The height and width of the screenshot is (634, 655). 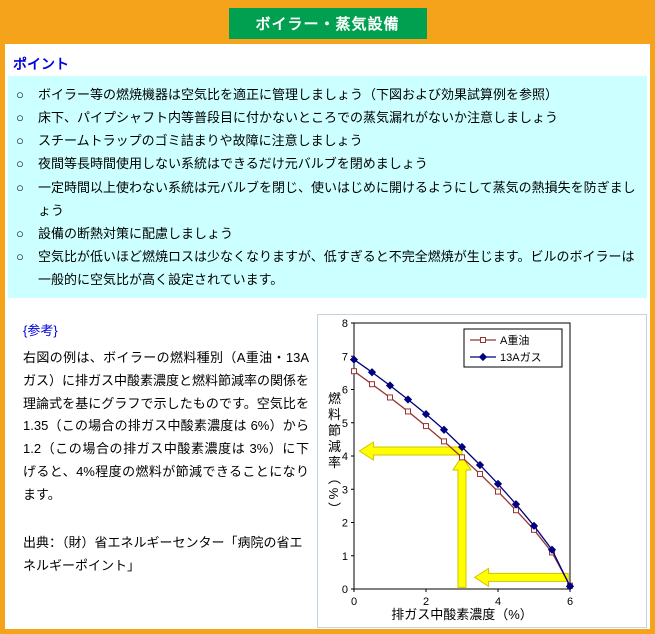 I want to click on legend-label: 13Aガス, so click(x=521, y=357).